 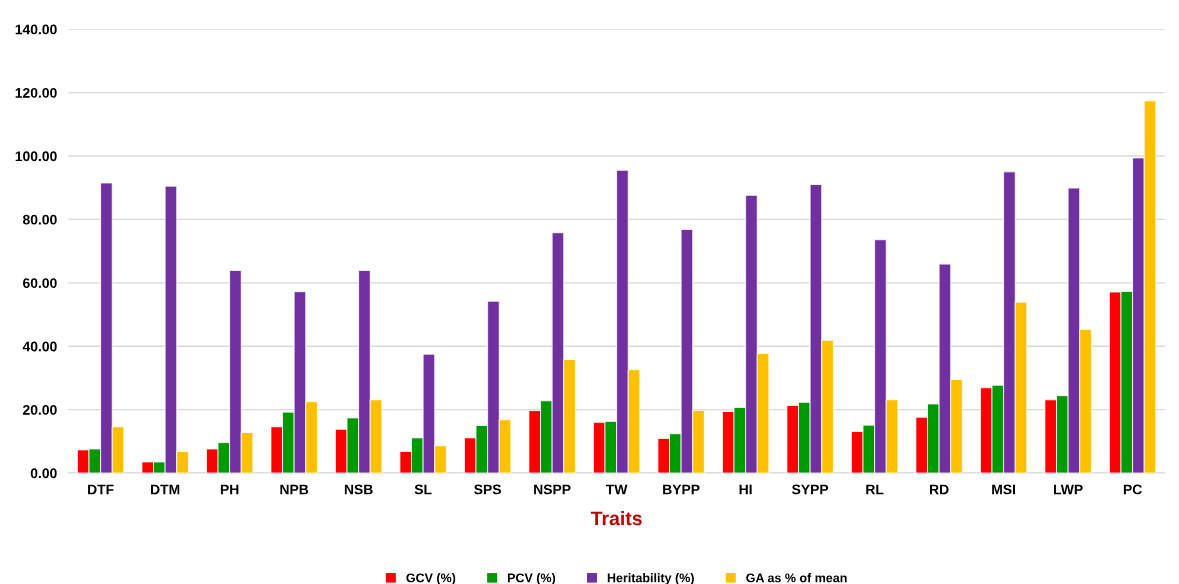 I want to click on y-tick-label: 80.00, so click(x=39, y=219).